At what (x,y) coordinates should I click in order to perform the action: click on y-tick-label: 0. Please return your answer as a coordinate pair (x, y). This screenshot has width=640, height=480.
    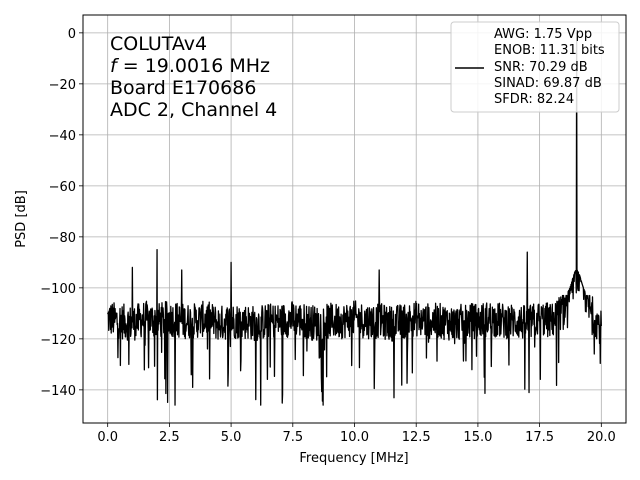
    Looking at the image, I should click on (72, 34).